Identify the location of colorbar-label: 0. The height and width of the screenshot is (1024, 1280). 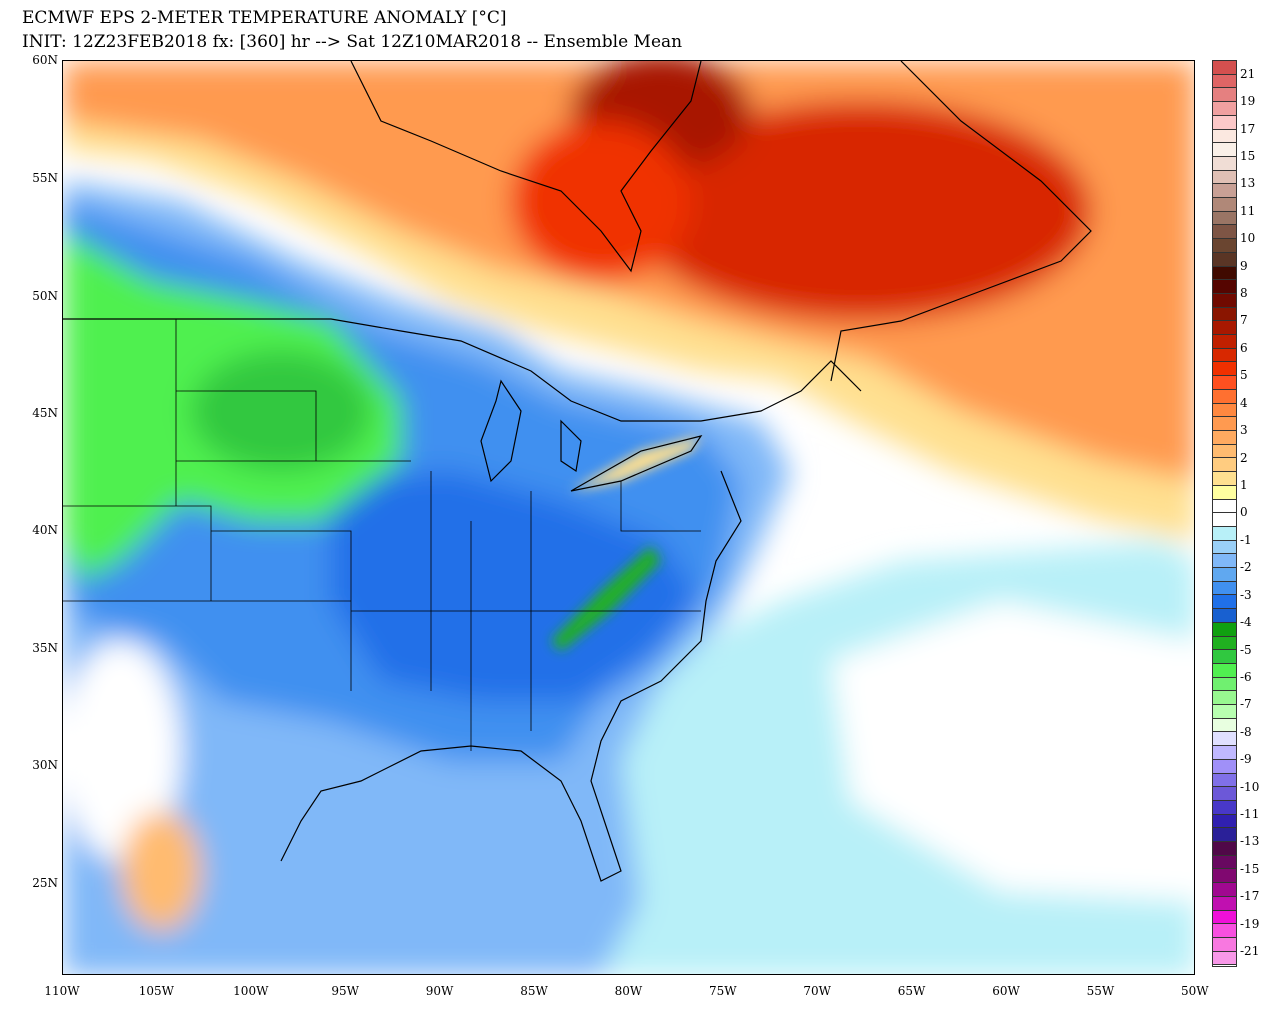
(1244, 512).